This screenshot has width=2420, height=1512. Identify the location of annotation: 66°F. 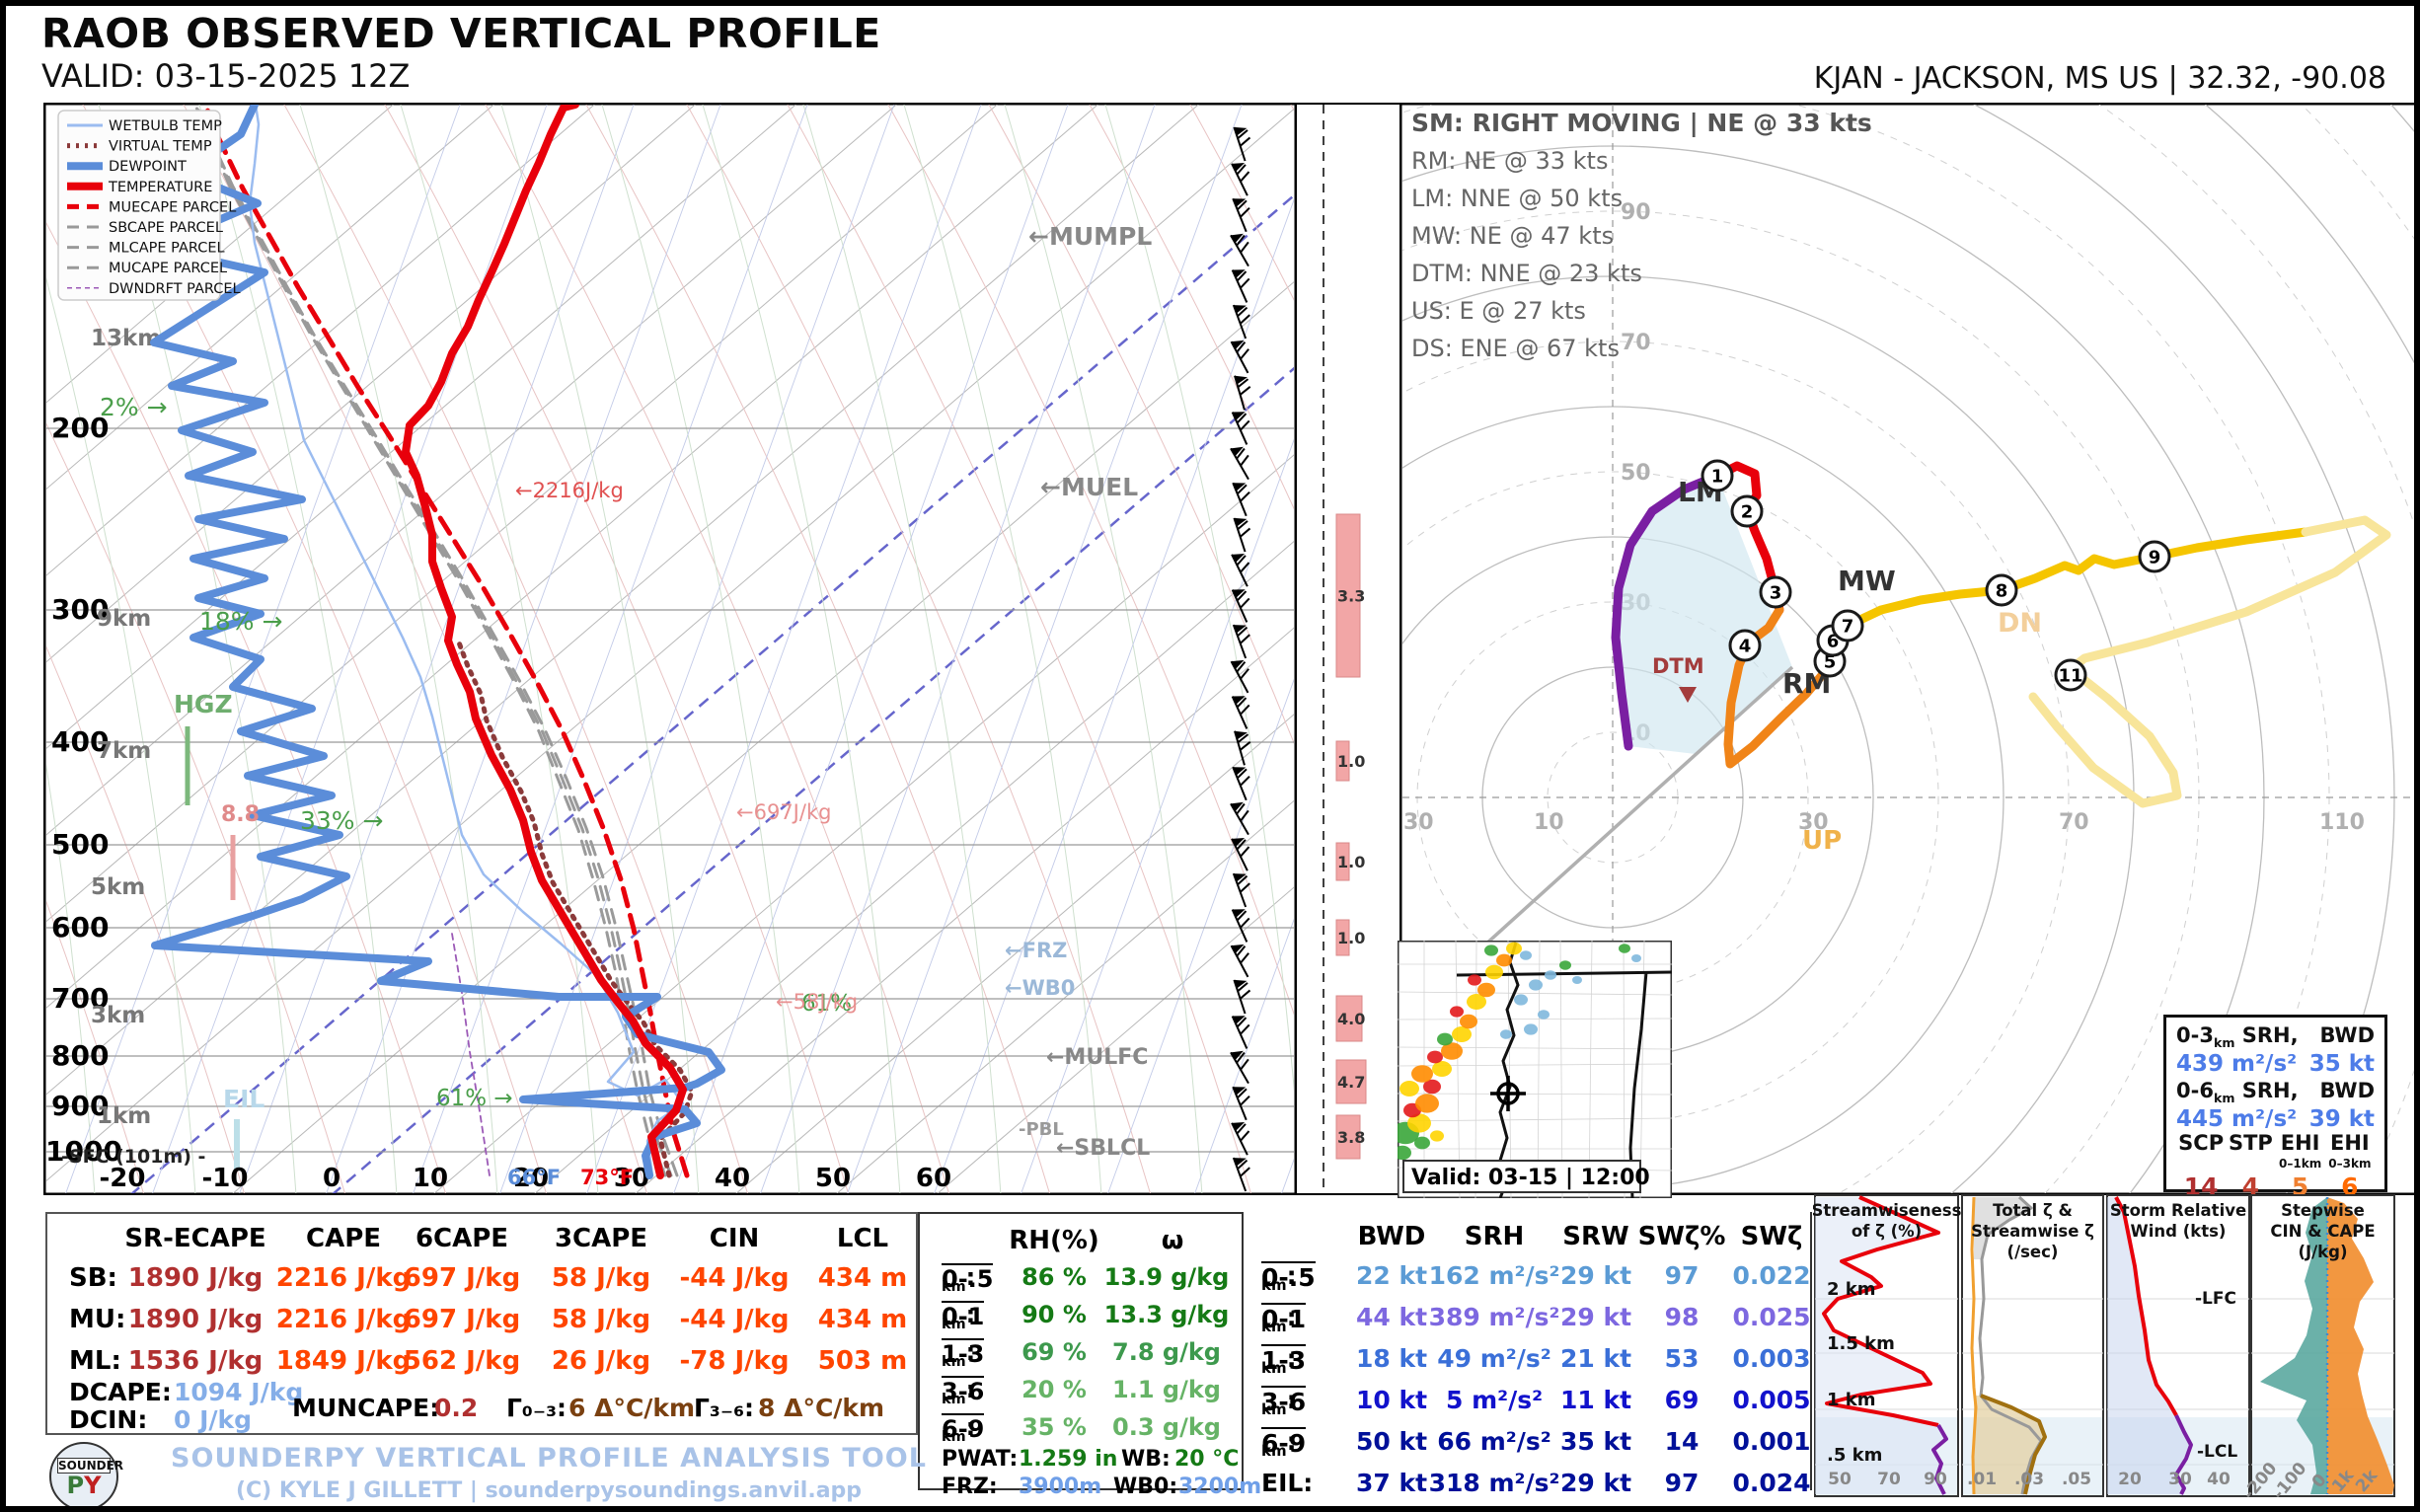
(534, 1177).